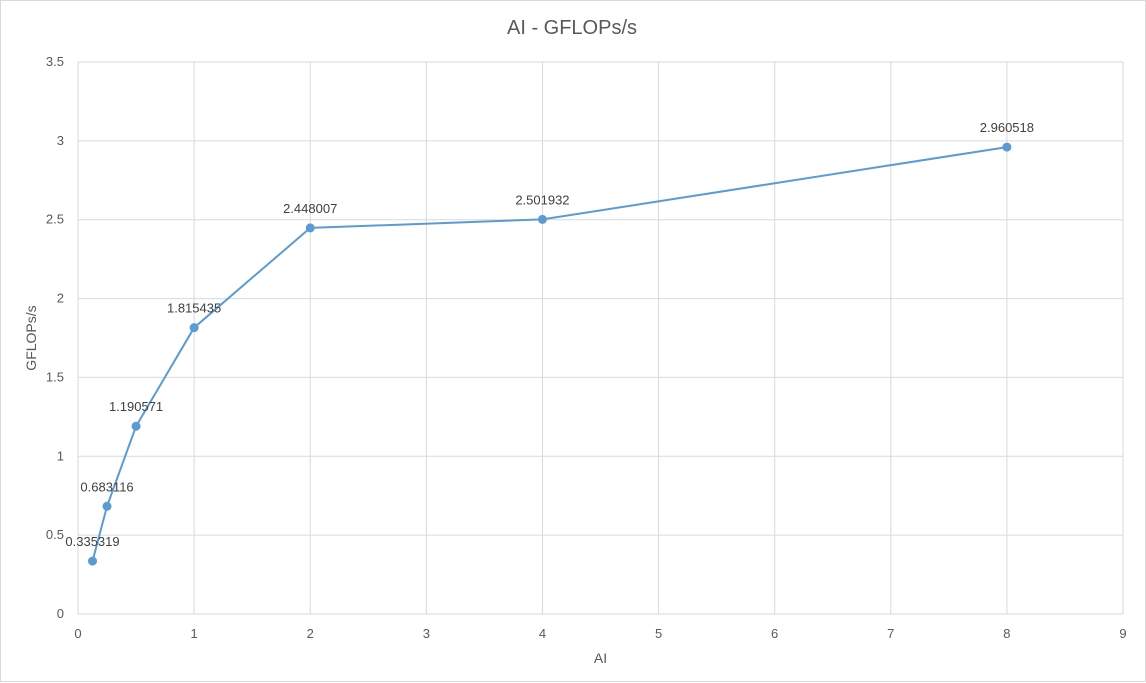 This screenshot has width=1146, height=683. What do you see at coordinates (55, 61) in the screenshot?
I see `y-tick-label: 3.5` at bounding box center [55, 61].